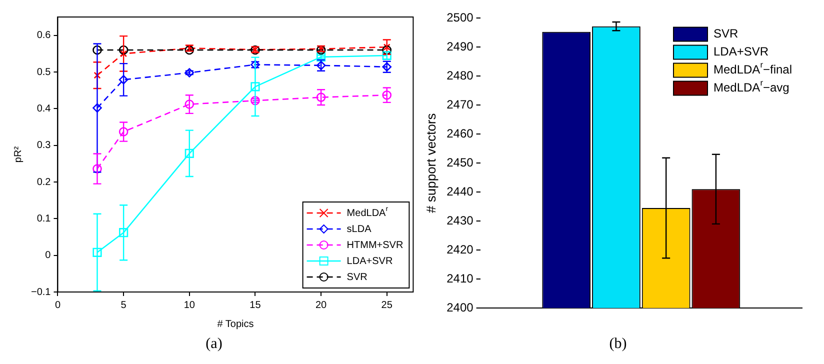  I want to click on y-tick-label: 0.2, so click(44, 182).